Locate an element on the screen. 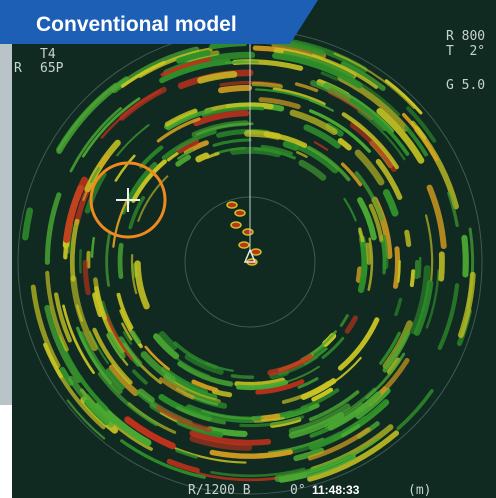  range-readout: R 800 is located at coordinates (465, 36).